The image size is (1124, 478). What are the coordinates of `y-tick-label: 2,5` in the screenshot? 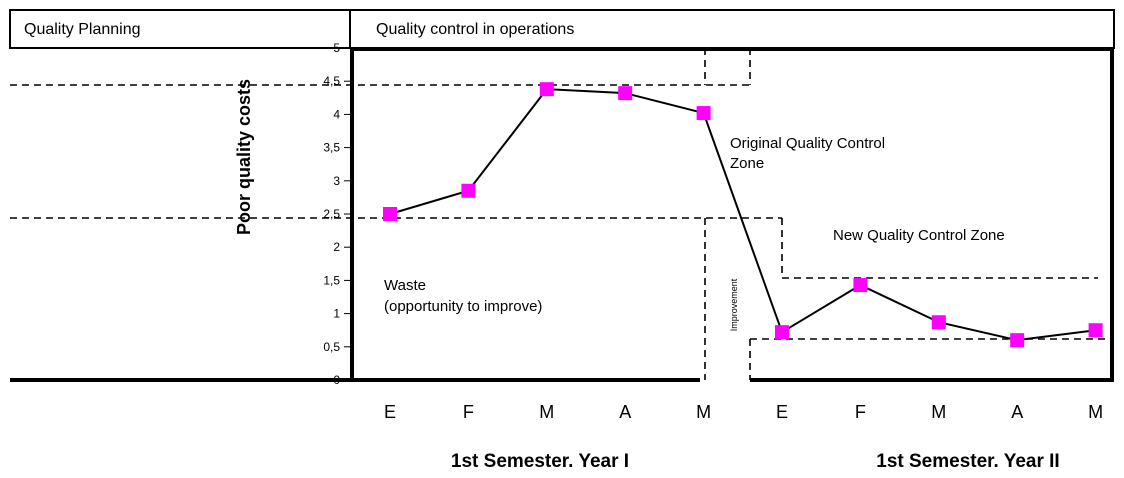 It's located at (331, 214).